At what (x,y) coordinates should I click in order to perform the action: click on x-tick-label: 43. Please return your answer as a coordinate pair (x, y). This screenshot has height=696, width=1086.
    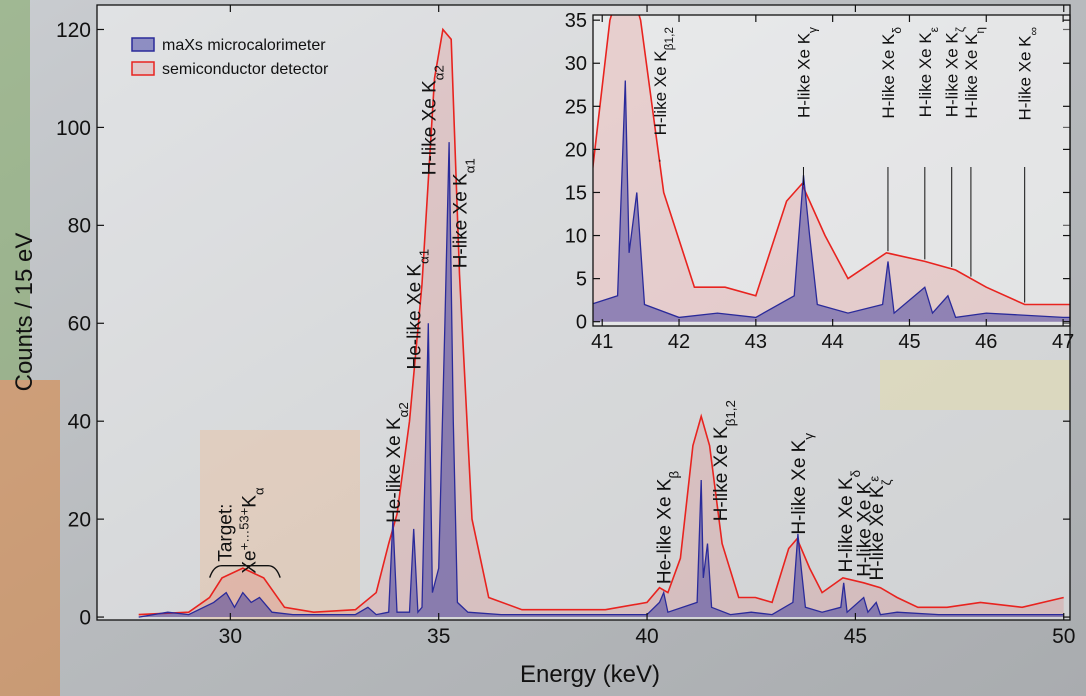
    Looking at the image, I should click on (756, 342).